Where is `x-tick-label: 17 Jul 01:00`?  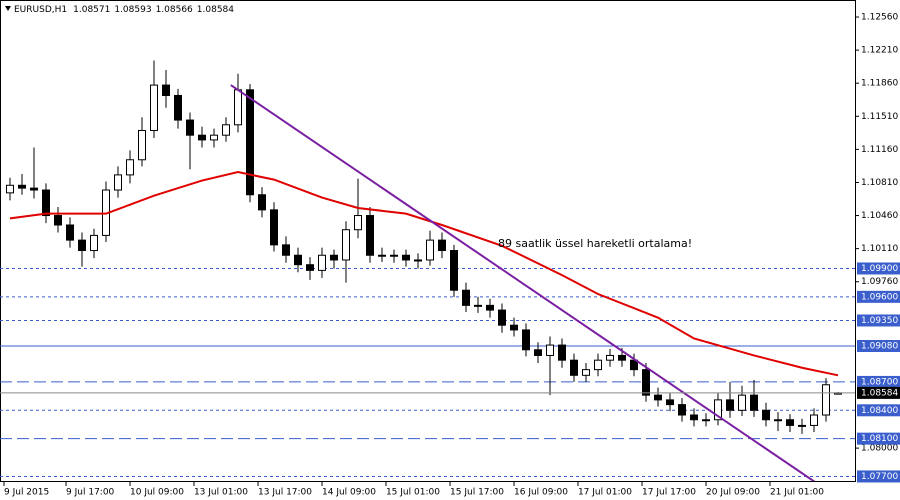 x-tick-label: 17 Jul 01:00 is located at coordinates (605, 493).